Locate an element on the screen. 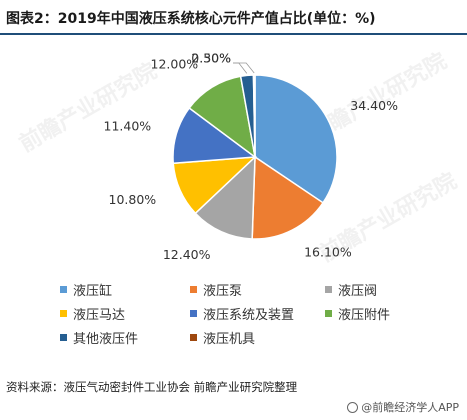 Image resolution: width=467 pixels, height=420 pixels. legend-item: 液压马达 is located at coordinates (92, 313).